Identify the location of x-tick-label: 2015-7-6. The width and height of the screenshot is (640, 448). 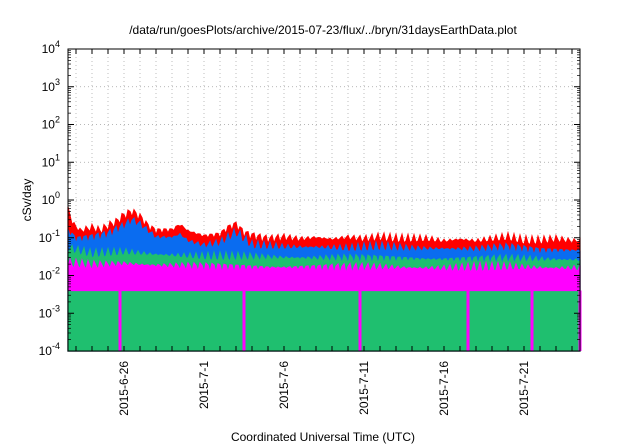
(284, 385).